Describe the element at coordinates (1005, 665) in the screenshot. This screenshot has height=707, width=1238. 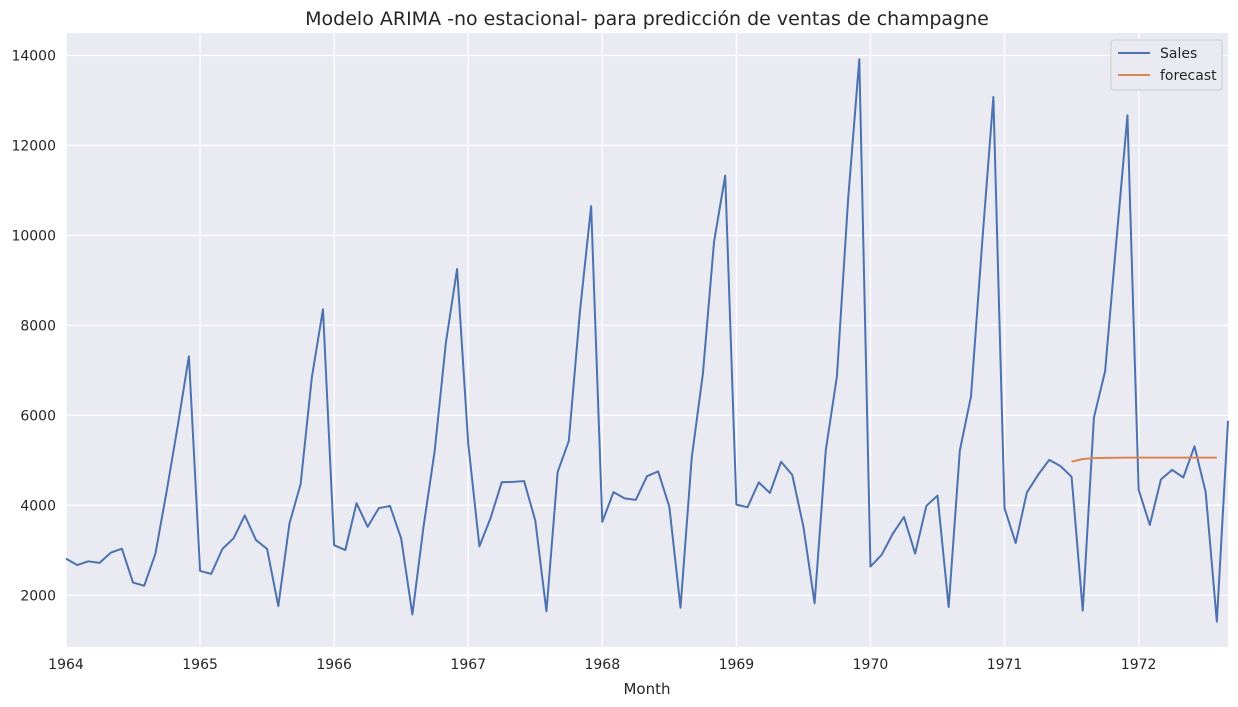
I see `x-tick-label: 1971` at that location.